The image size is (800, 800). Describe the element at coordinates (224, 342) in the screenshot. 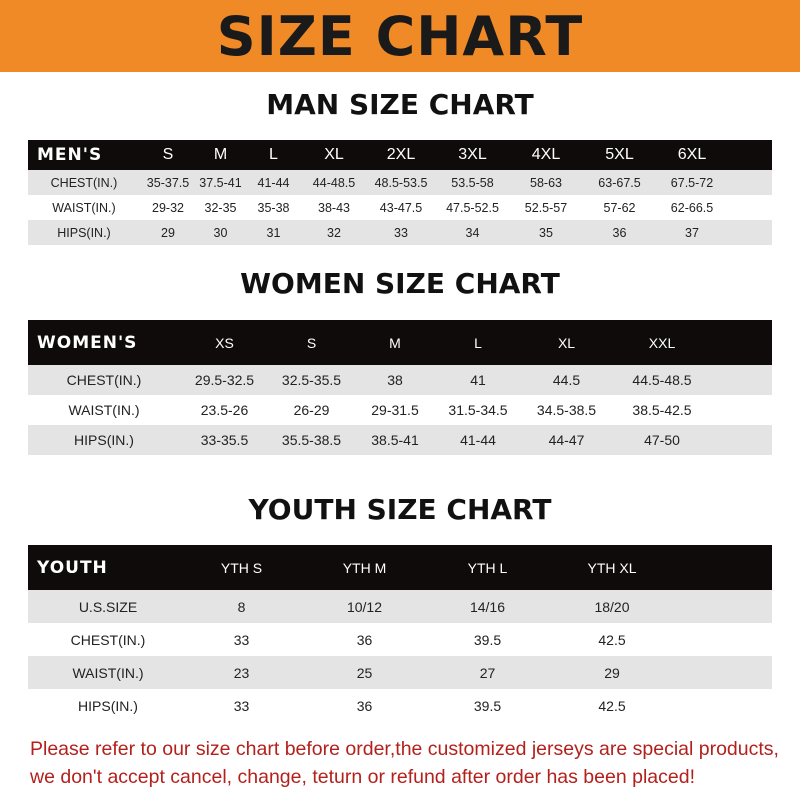

I see `size-header-cell: XS` at that location.